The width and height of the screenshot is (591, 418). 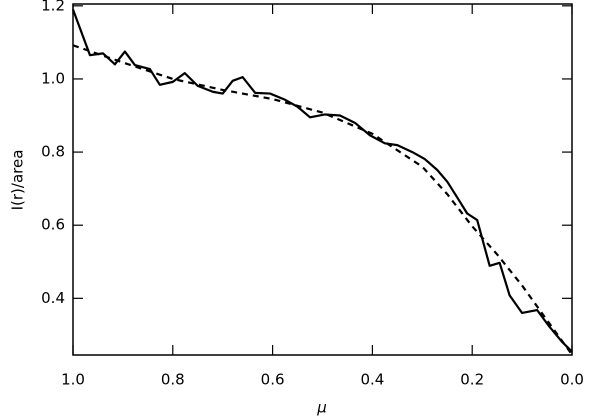 I want to click on x-tick-label: 0.0, so click(x=572, y=380).